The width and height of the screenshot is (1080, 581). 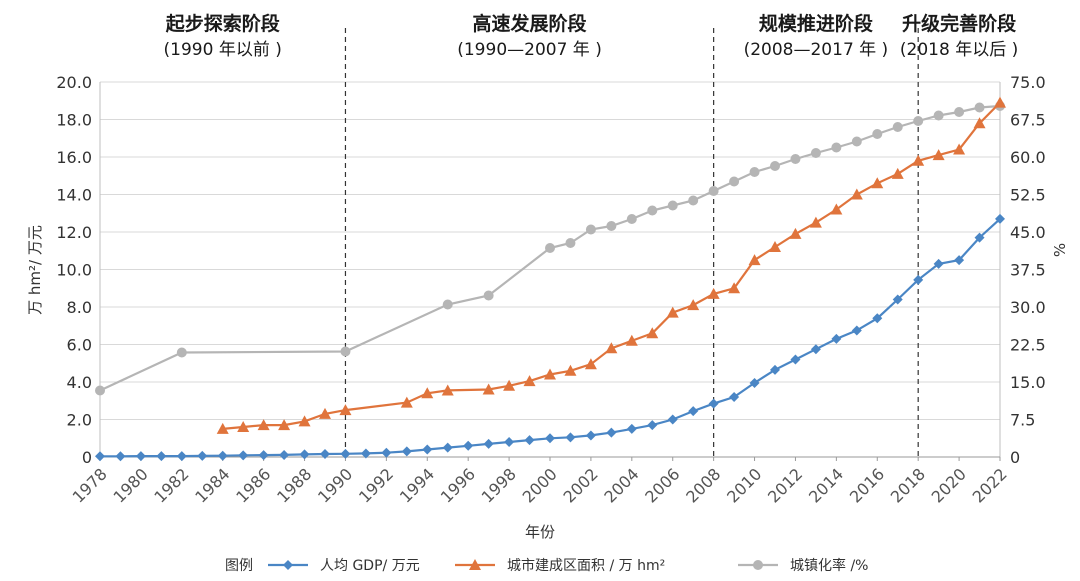 I want to click on y-left-tick-label: 14.0, so click(x=74, y=195).